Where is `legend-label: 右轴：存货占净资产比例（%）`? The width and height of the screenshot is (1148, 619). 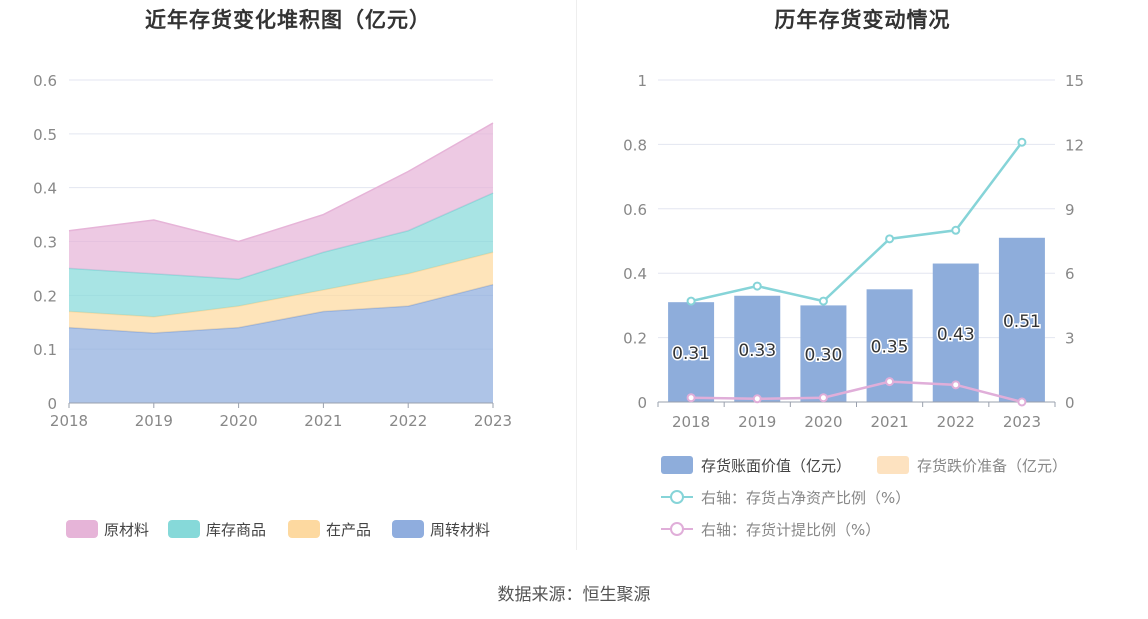
legend-label: 右轴：存货占净资产比例（%） is located at coordinates (805, 498).